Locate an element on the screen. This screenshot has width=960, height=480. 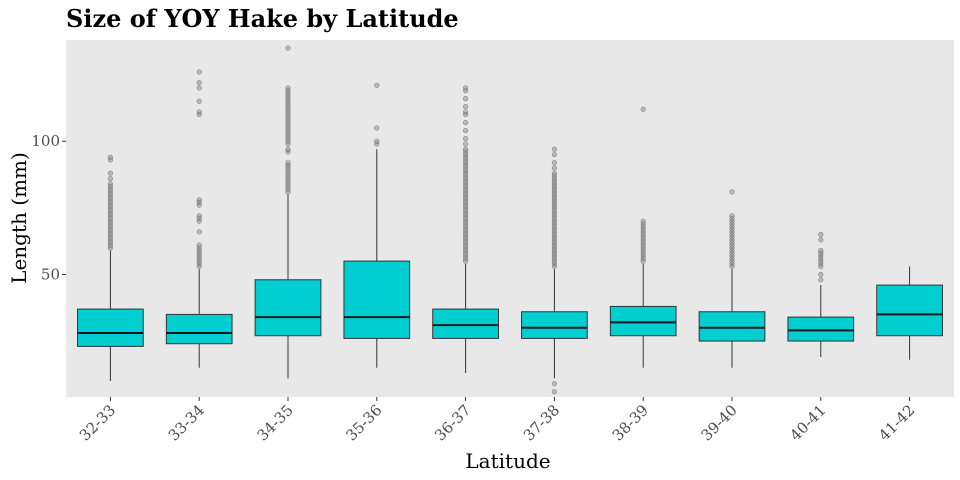
x-tick-label: 40-41 is located at coordinates (807, 422).